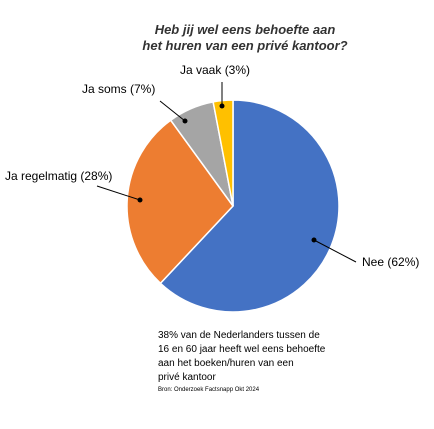 Image resolution: width=434 pixels, height=429 pixels. What do you see at coordinates (226, 363) in the screenshot?
I see `note: aan het boeken/huren van een` at bounding box center [226, 363].